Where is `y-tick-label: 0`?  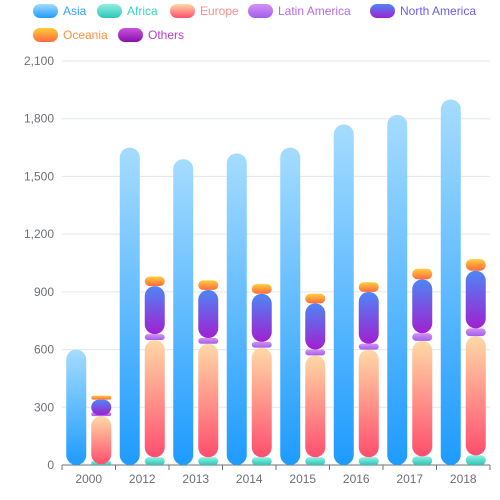 y-tick-label: 0 is located at coordinates (50, 465).